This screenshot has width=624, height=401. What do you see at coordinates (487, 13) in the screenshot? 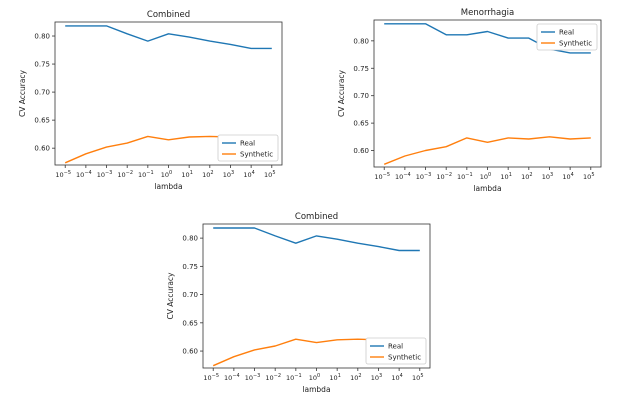
I see `chart-title: Menorrhagia` at bounding box center [487, 13].